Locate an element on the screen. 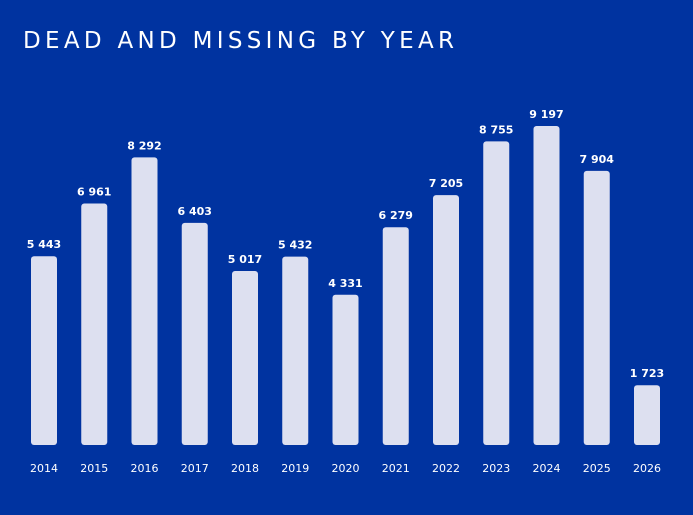 The image size is (693, 515). x-tick-label-2018: 2018 is located at coordinates (245, 468).